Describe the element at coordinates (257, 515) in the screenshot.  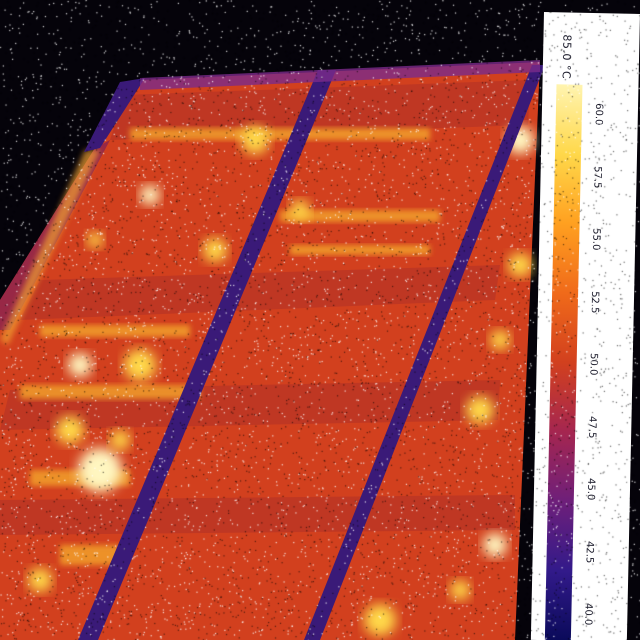
I see `panel-row-shade` at that location.